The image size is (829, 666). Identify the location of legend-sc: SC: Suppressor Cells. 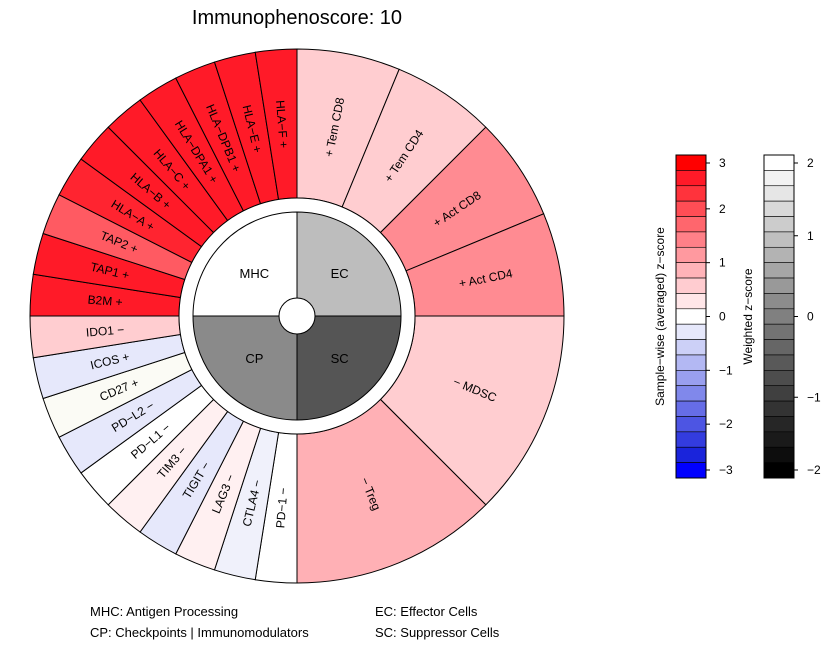
(437, 632).